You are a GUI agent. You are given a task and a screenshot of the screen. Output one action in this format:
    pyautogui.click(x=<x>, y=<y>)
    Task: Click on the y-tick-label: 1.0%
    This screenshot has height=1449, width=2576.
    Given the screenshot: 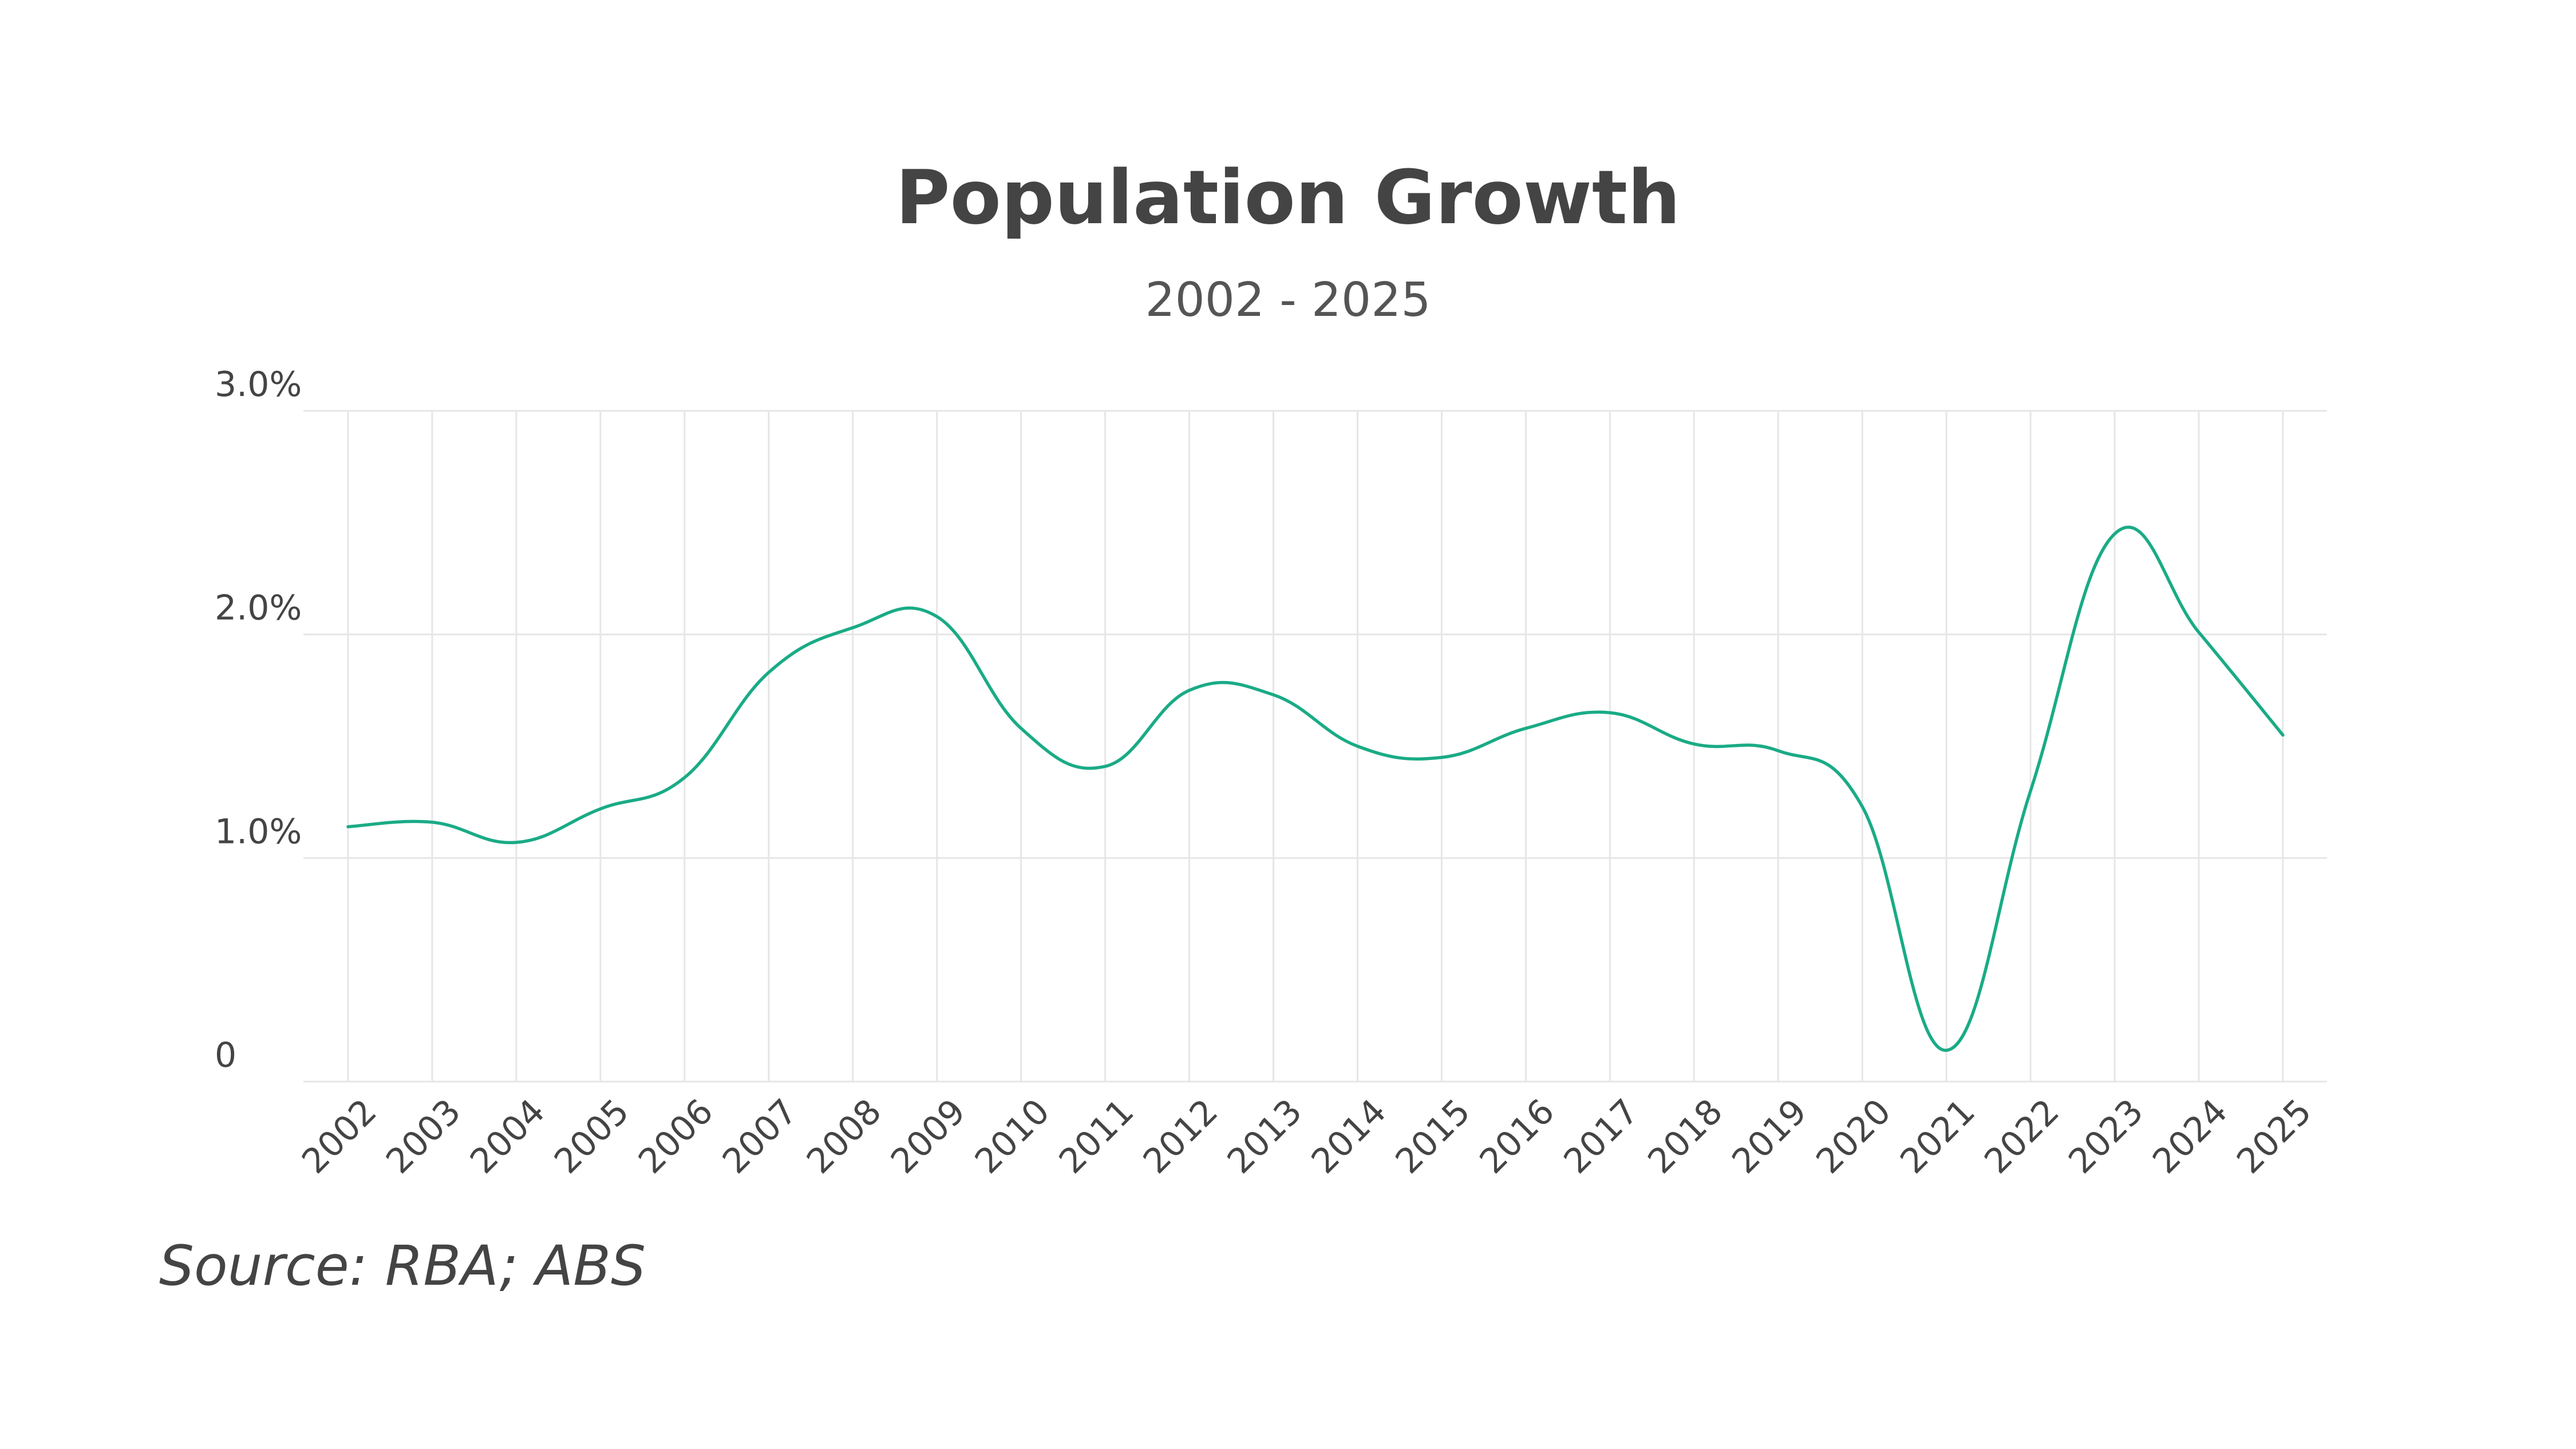 What is the action you would take?
    pyautogui.click(x=258, y=831)
    